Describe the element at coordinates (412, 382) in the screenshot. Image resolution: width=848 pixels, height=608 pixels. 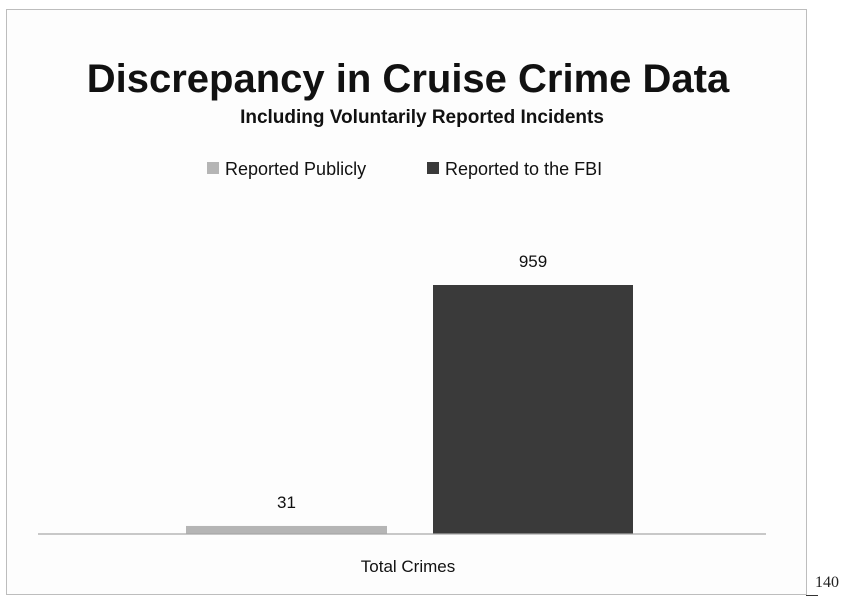
I see `data-labels: 31 959` at that location.